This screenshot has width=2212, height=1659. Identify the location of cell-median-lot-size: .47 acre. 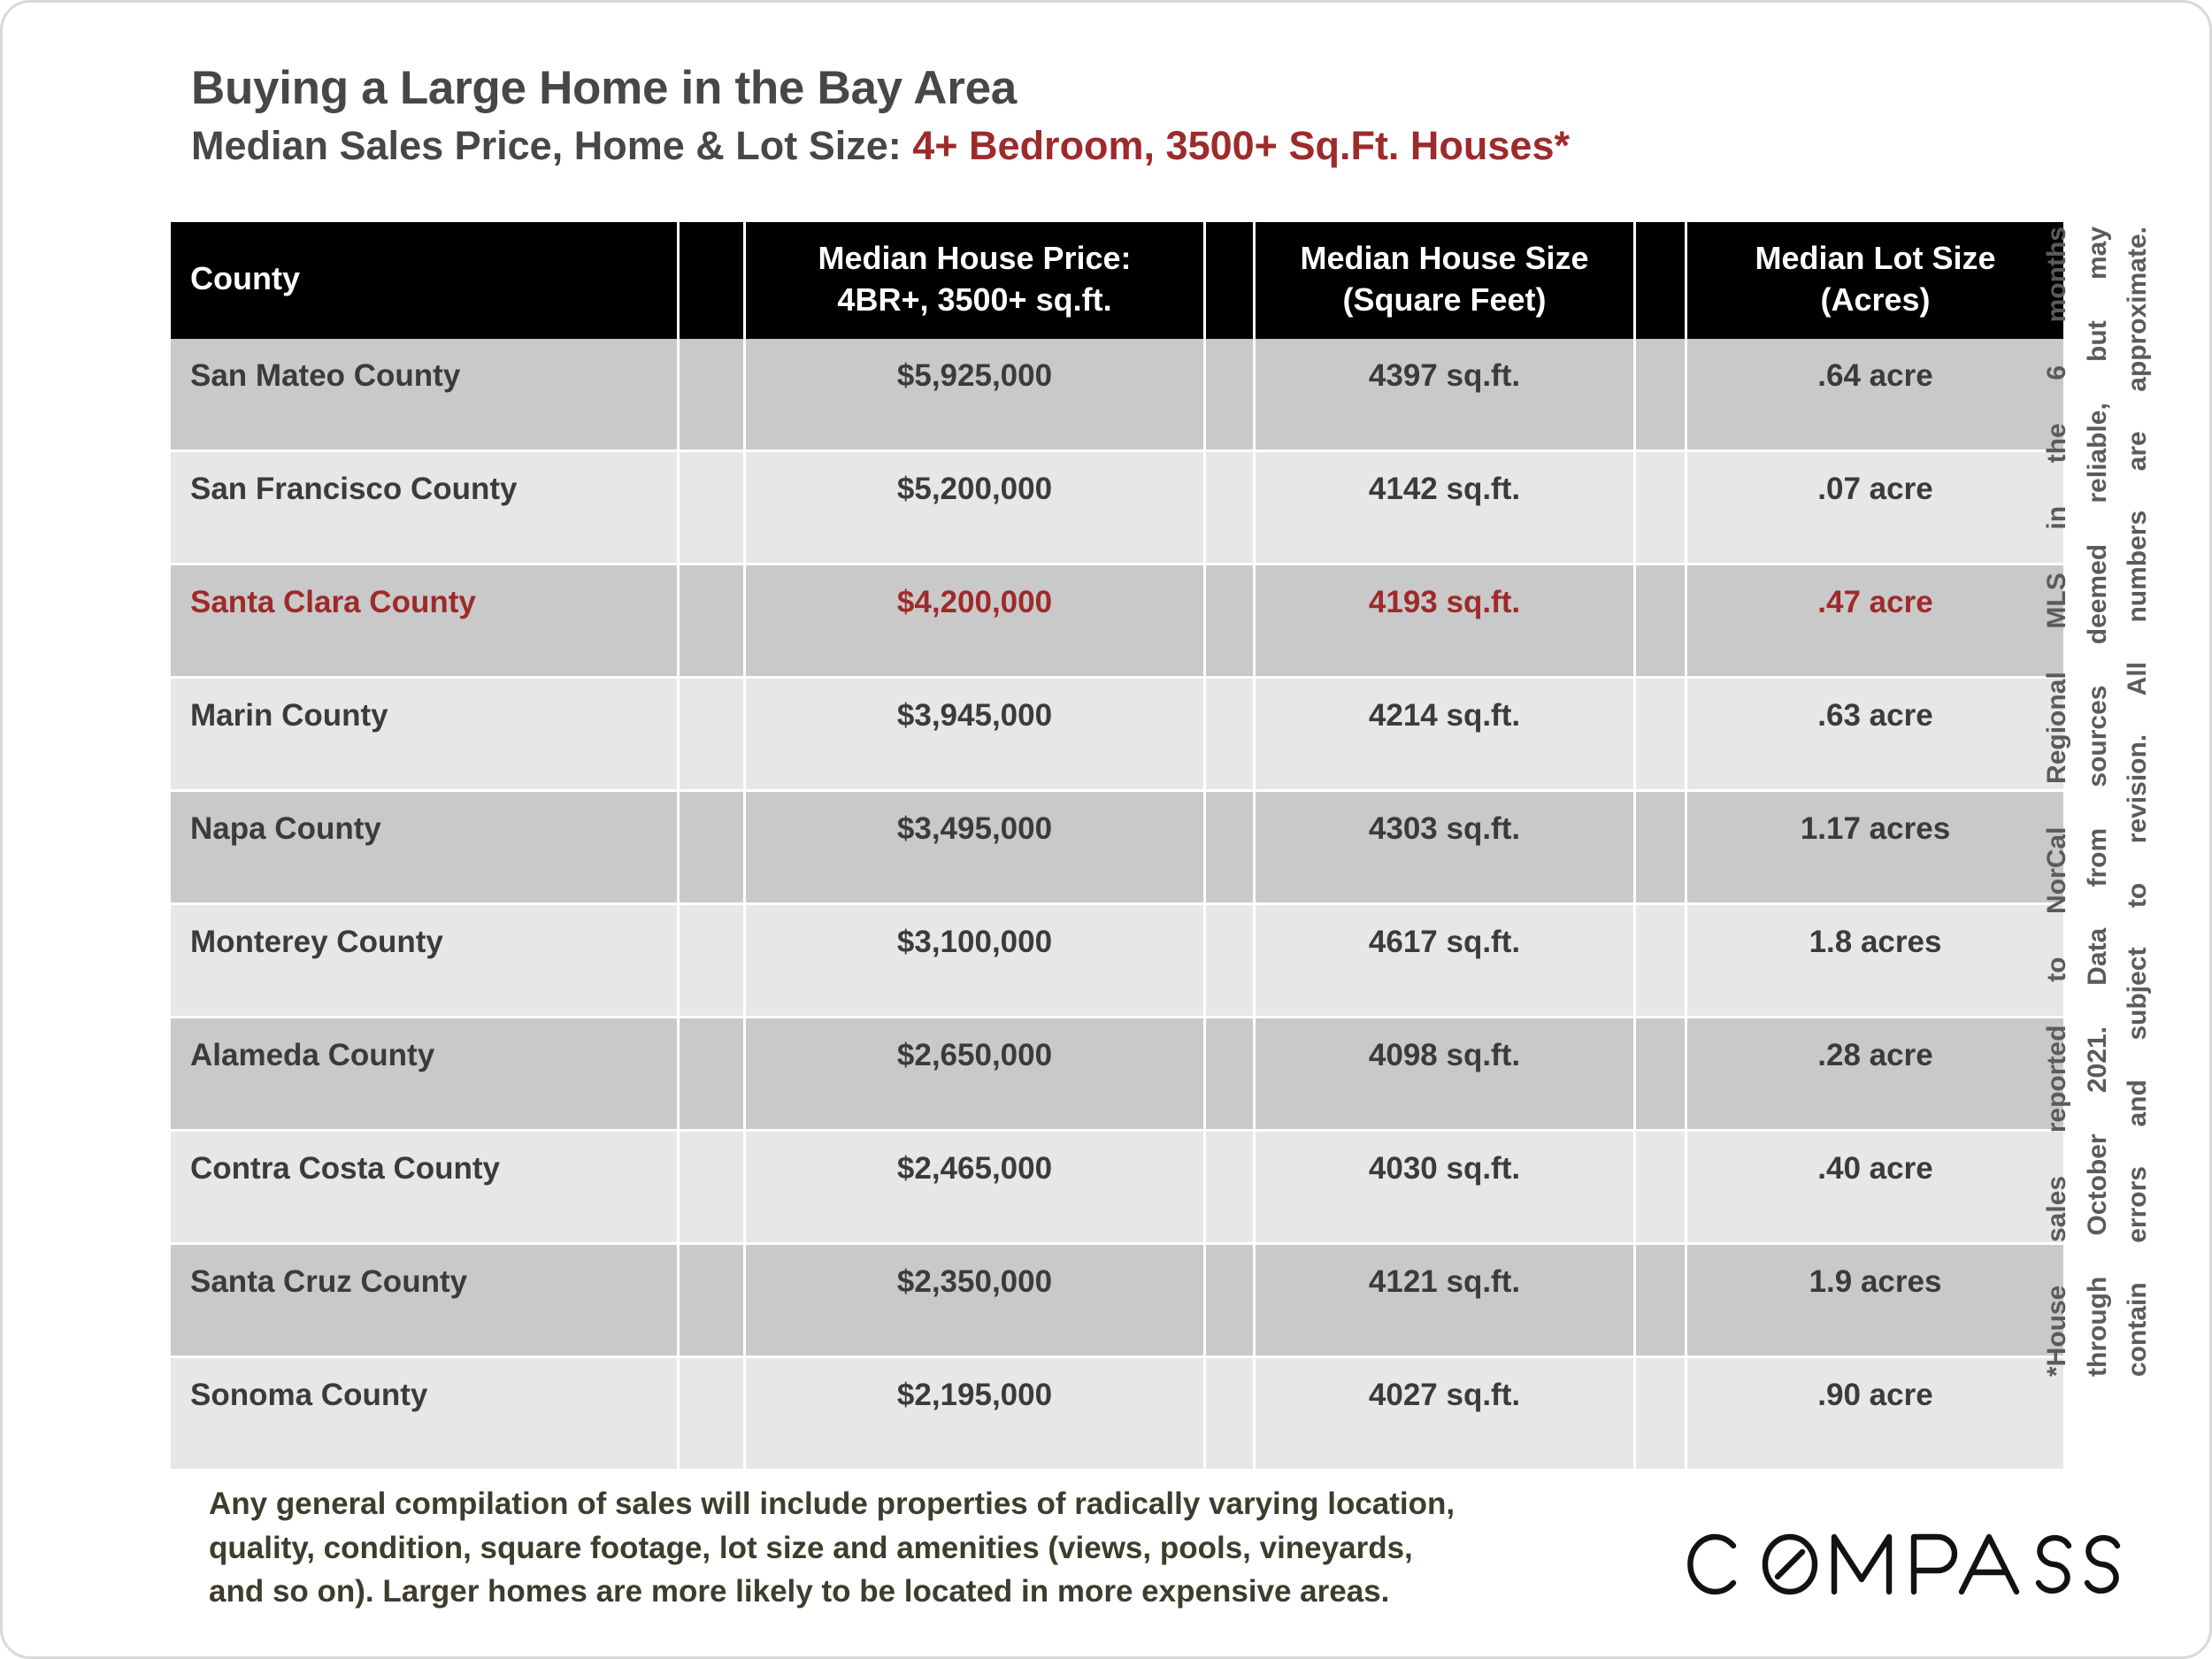
(1875, 622).